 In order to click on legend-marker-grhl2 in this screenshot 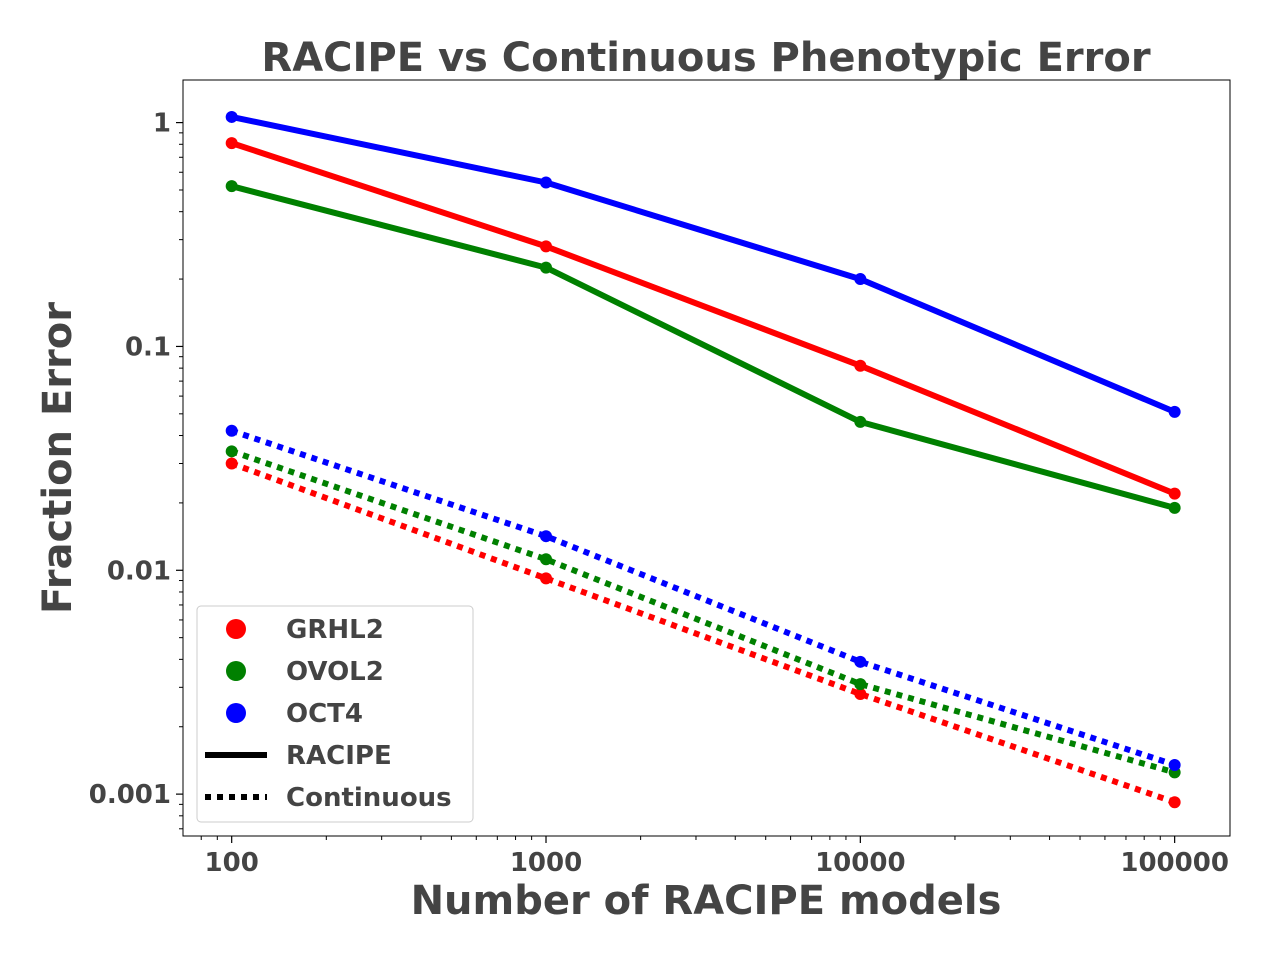, I will do `click(236, 629)`.